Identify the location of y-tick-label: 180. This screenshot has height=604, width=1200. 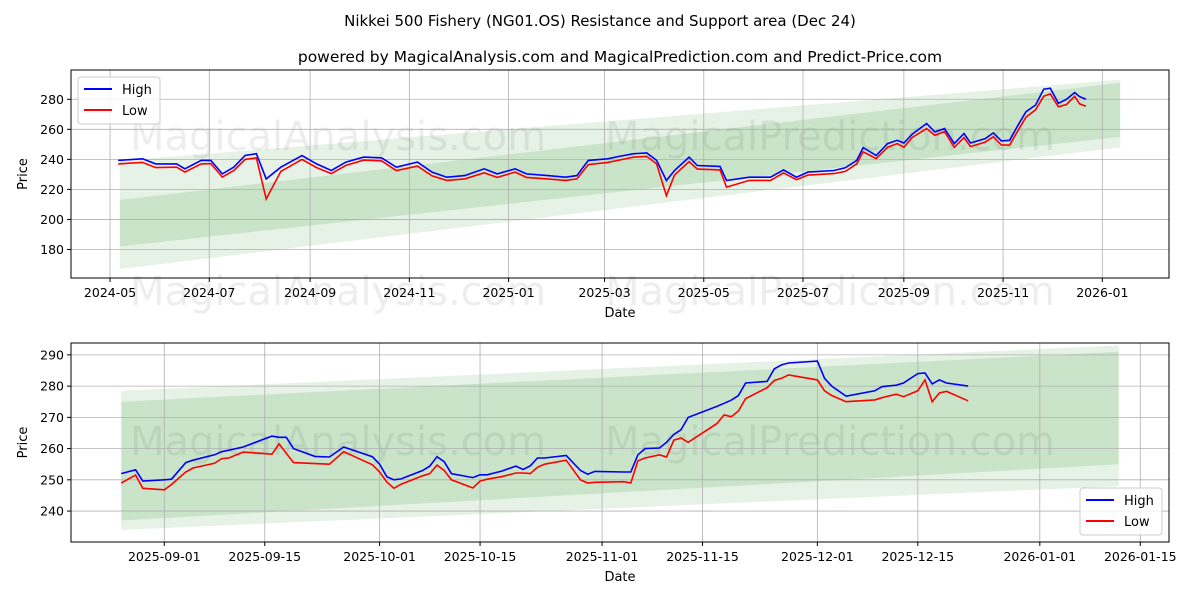
(52, 249).